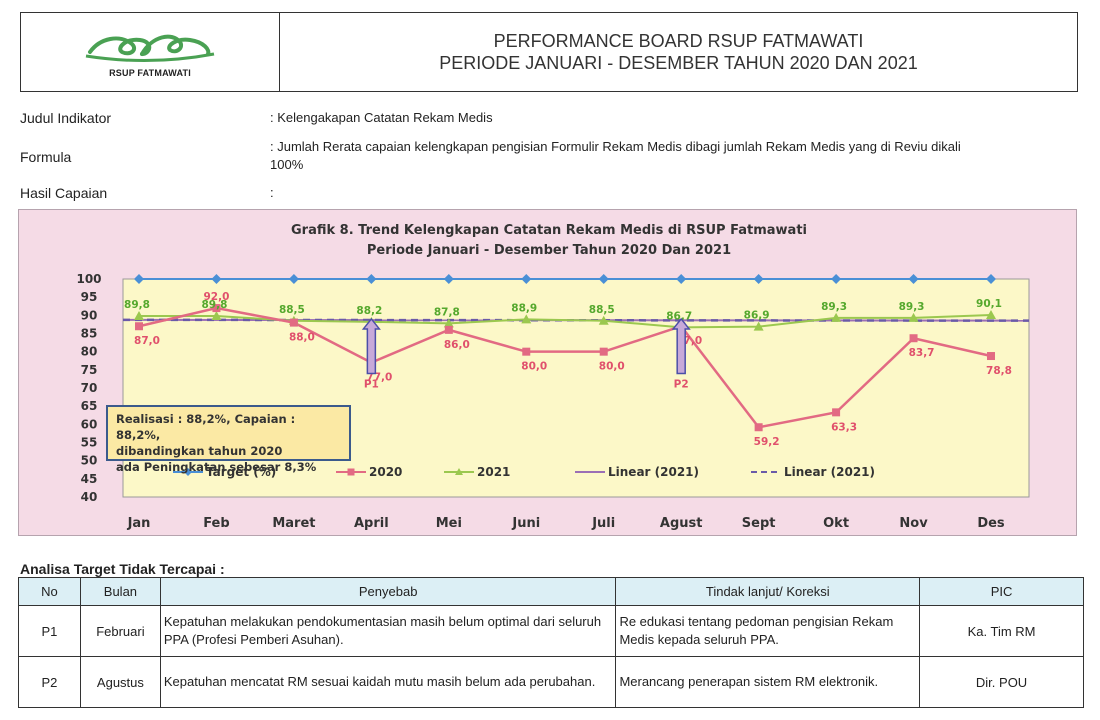  What do you see at coordinates (681, 523) in the screenshot?
I see `x-tick-label: Agust` at bounding box center [681, 523].